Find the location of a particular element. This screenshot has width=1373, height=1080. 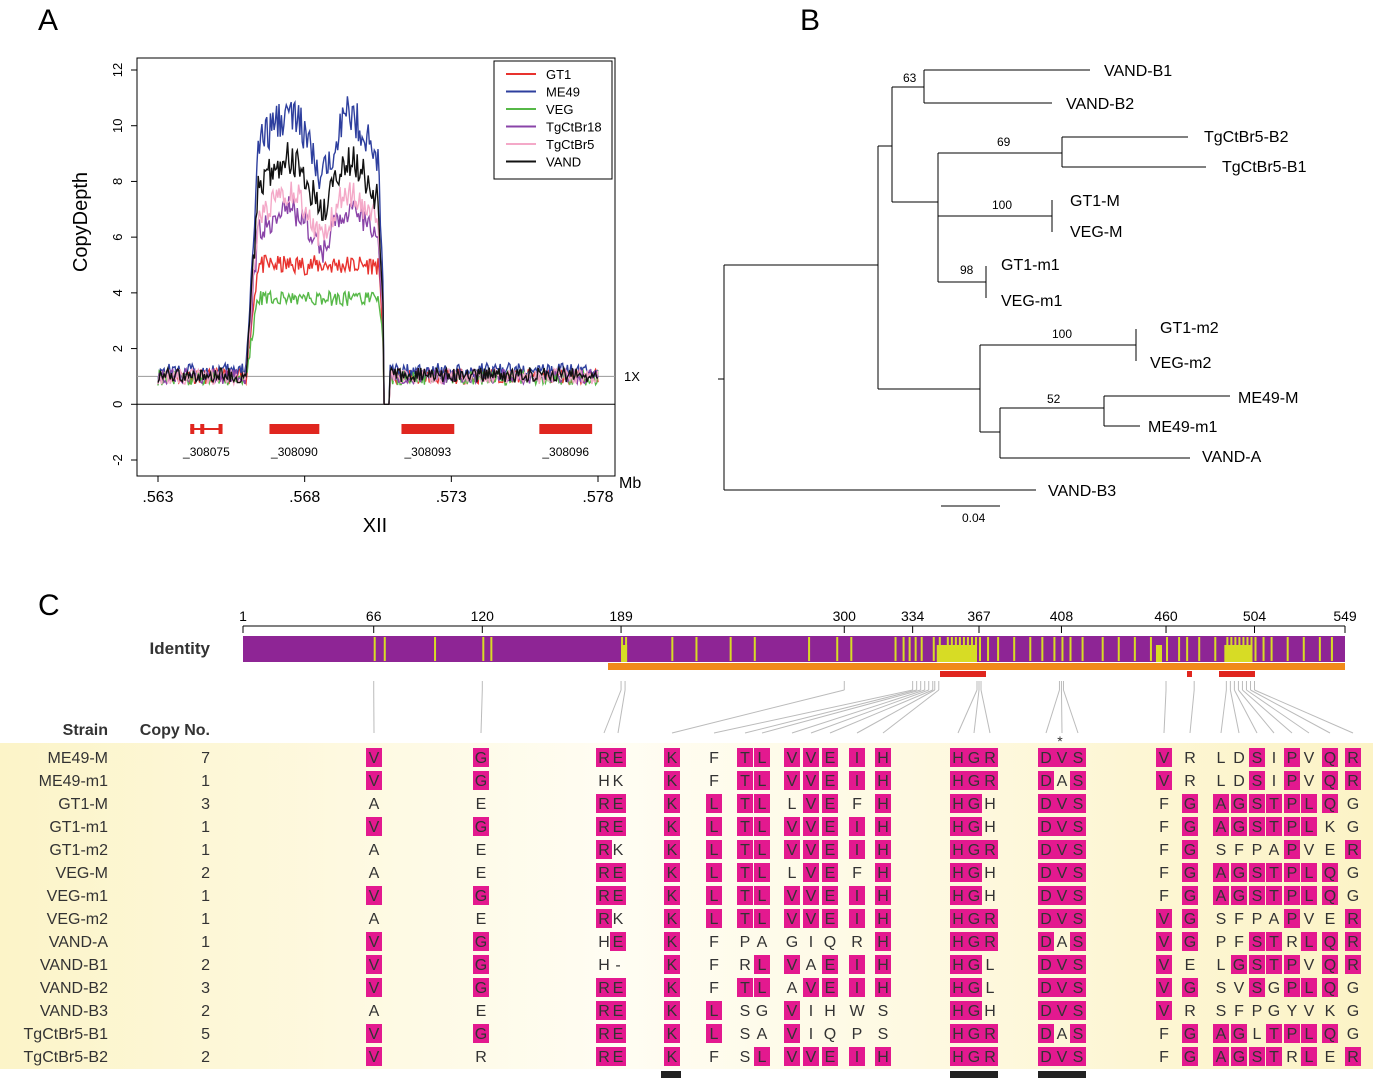

x-axis-label: XII is located at coordinates (375, 526).